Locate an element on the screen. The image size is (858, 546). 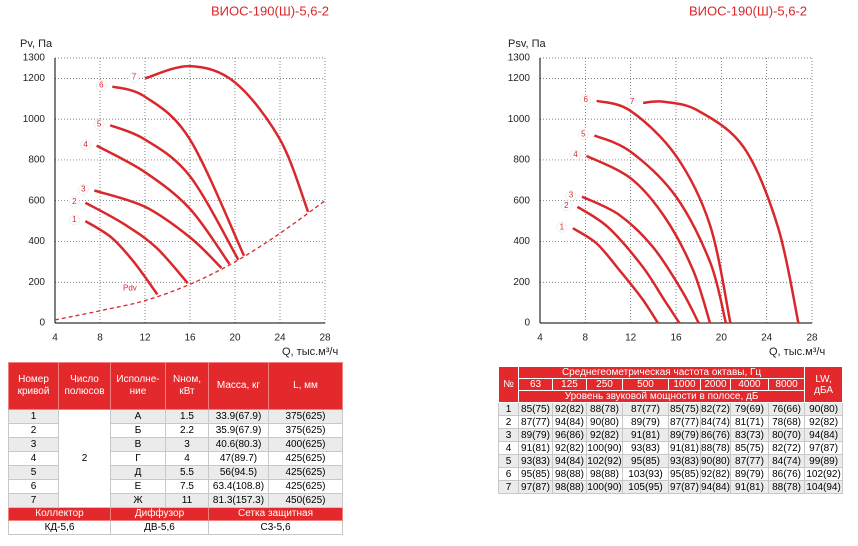
column-header: Исполне-ние is located at coordinates (138, 386).